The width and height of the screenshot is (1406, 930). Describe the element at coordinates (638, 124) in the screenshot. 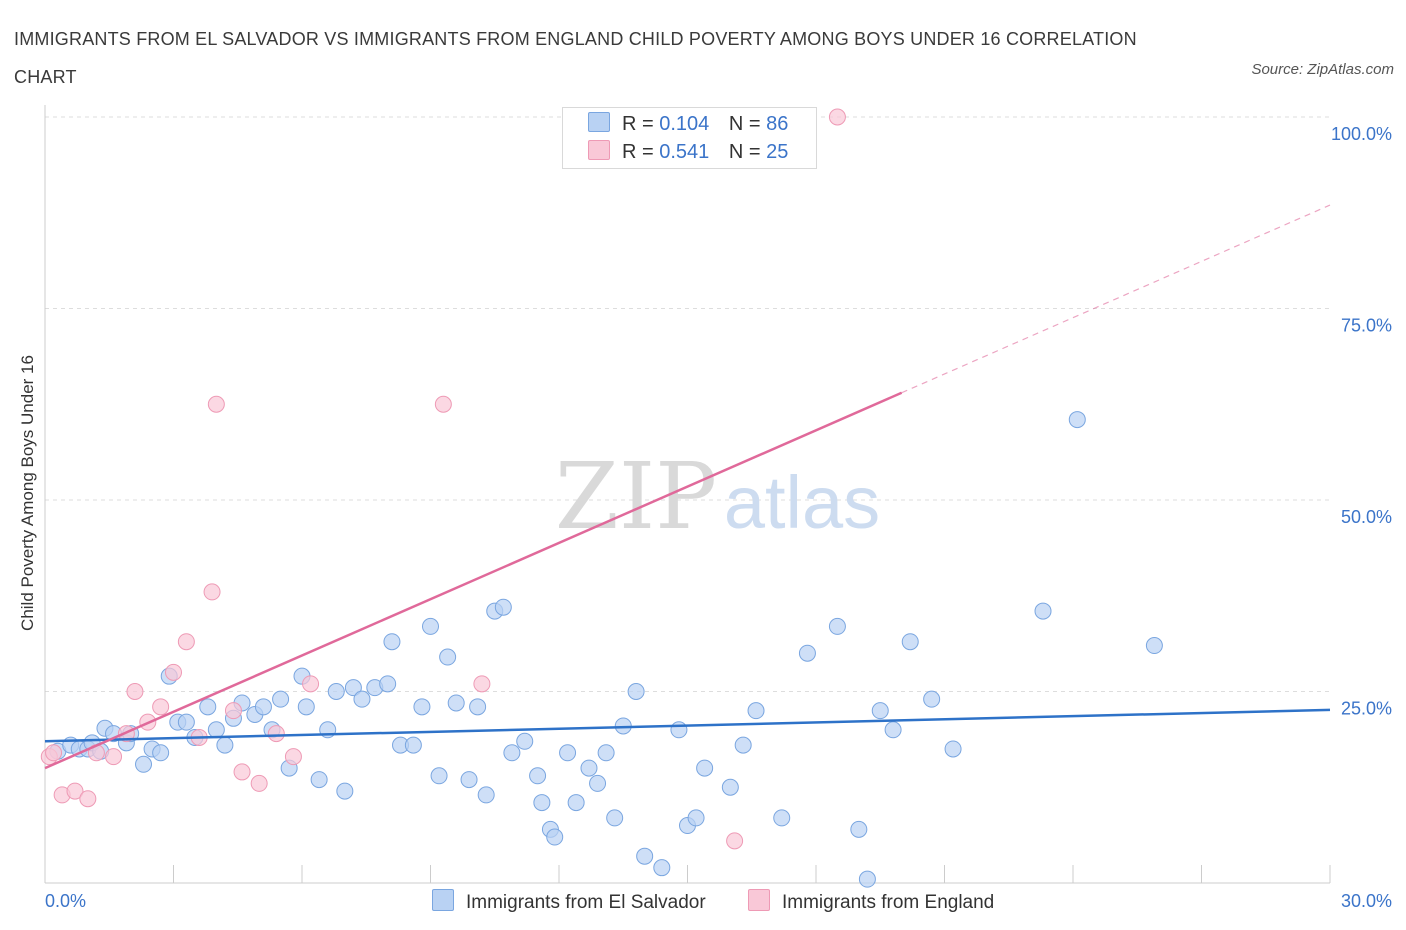

I see `legend-r-label: R =` at that location.